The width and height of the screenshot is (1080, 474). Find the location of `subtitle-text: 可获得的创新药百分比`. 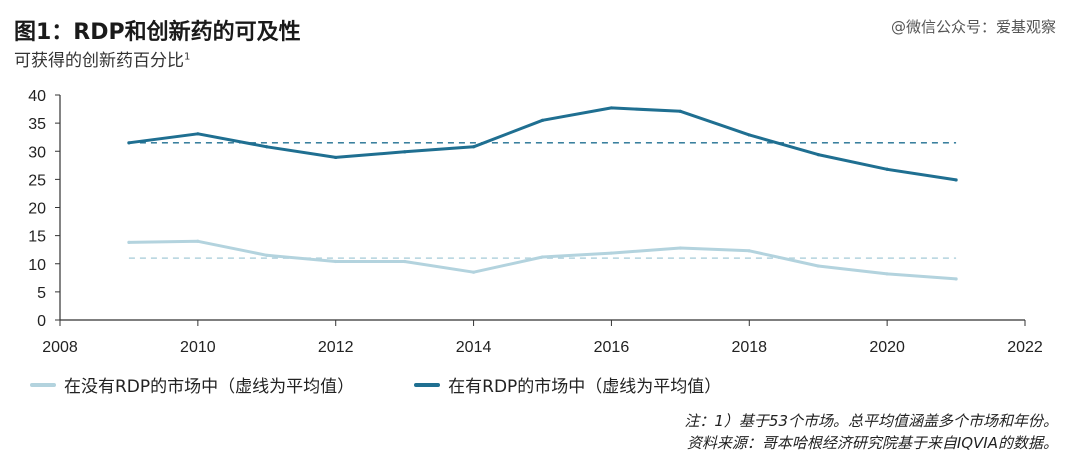

subtitle-text: 可获得的创新药百分比 is located at coordinates (99, 61).